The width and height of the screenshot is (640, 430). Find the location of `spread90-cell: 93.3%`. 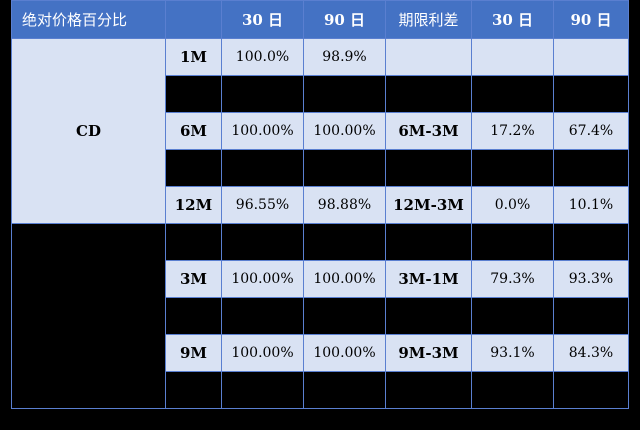

spread90-cell: 93.3% is located at coordinates (591, 279).